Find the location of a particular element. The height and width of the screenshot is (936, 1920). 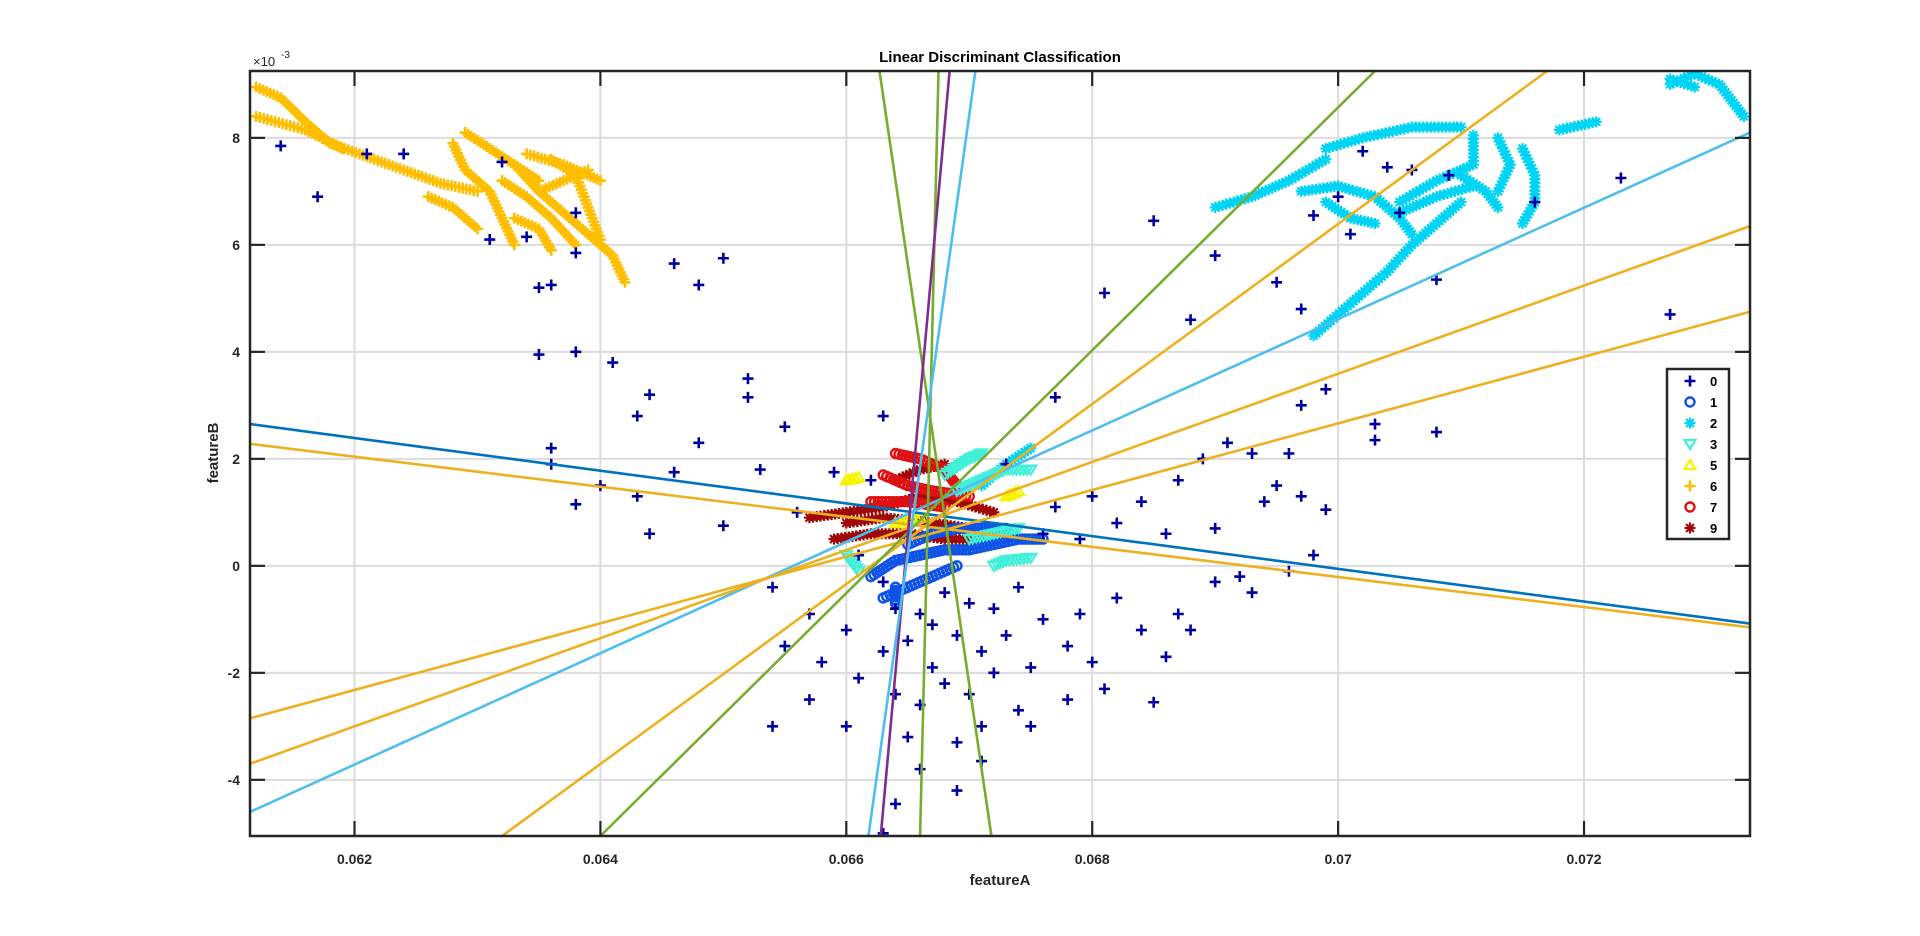

y-tick-label: 2 is located at coordinates (236, 459).